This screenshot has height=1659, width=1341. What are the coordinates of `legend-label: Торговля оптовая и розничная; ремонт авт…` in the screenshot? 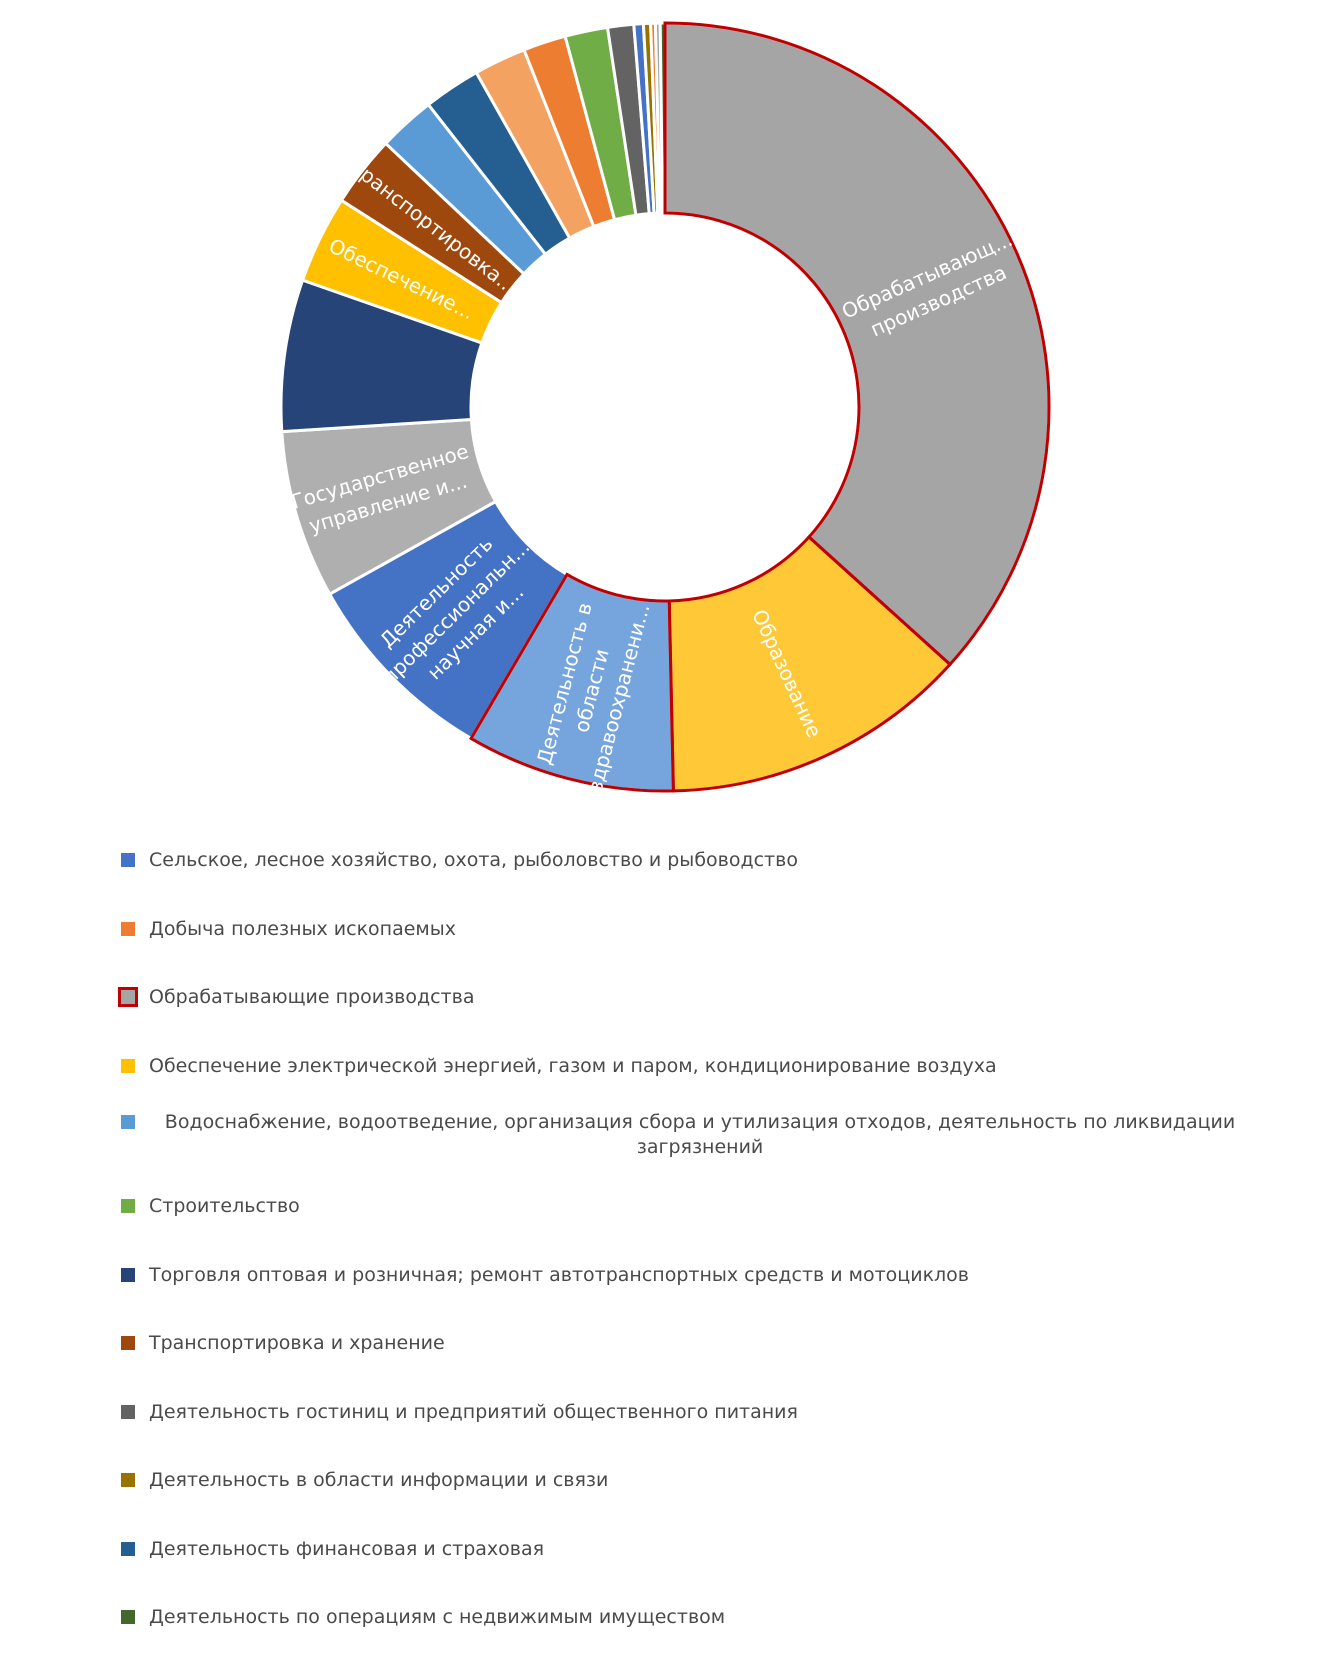 It's located at (559, 1275).